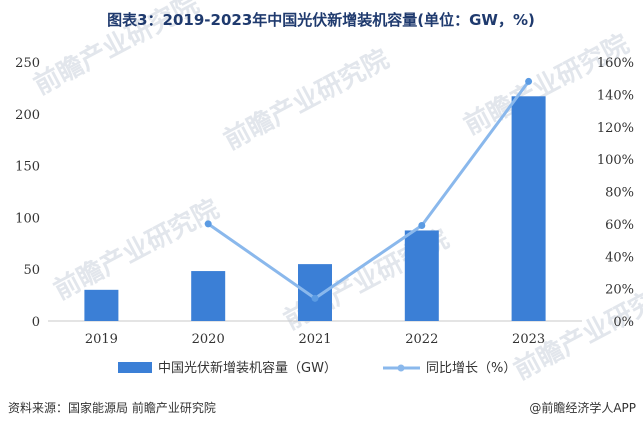 The height and width of the screenshot is (428, 643). I want to click on bar-2019, so click(101, 305).